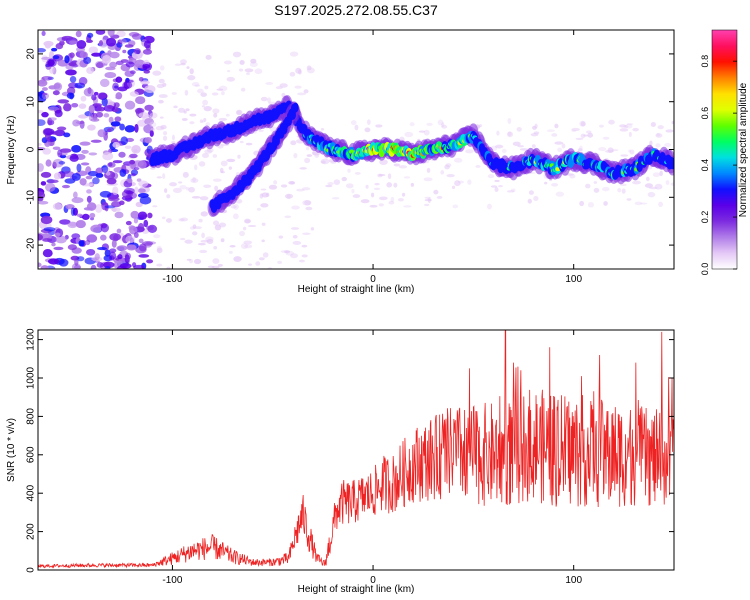 This screenshot has width=750, height=600. I want to click on spectrogram-x-tick-label: 100, so click(573, 279).